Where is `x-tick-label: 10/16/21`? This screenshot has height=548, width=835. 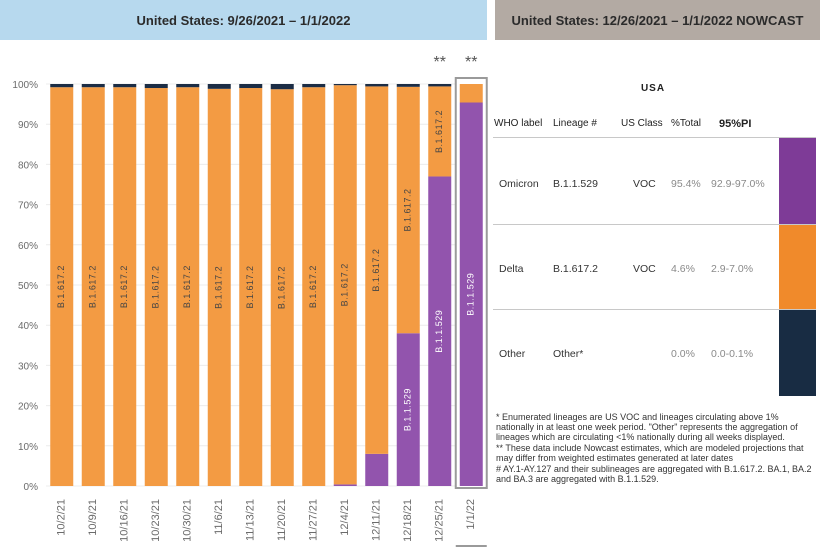 x-tick-label: 10/16/21 is located at coordinates (125, 520).